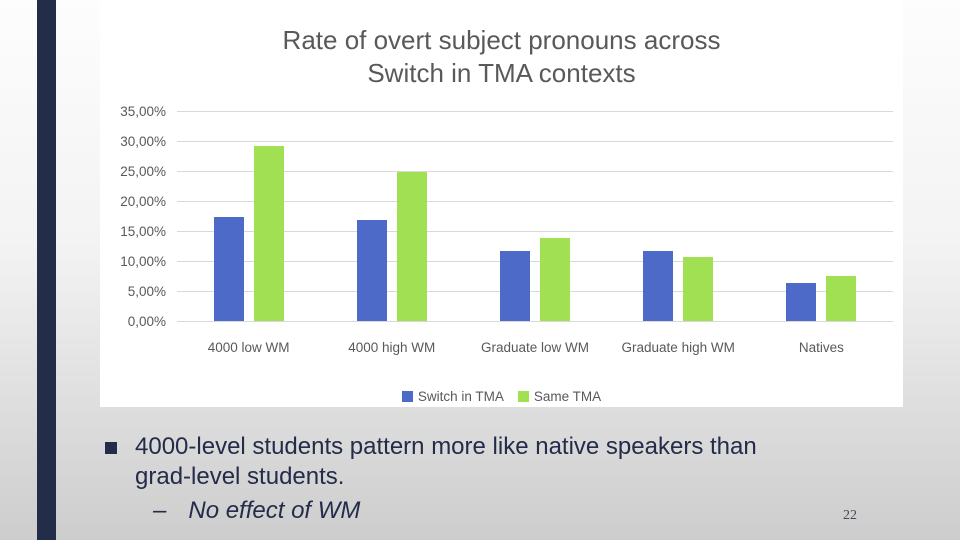 Image resolution: width=960 pixels, height=540 pixels. I want to click on dash-icon: –, so click(160, 510).